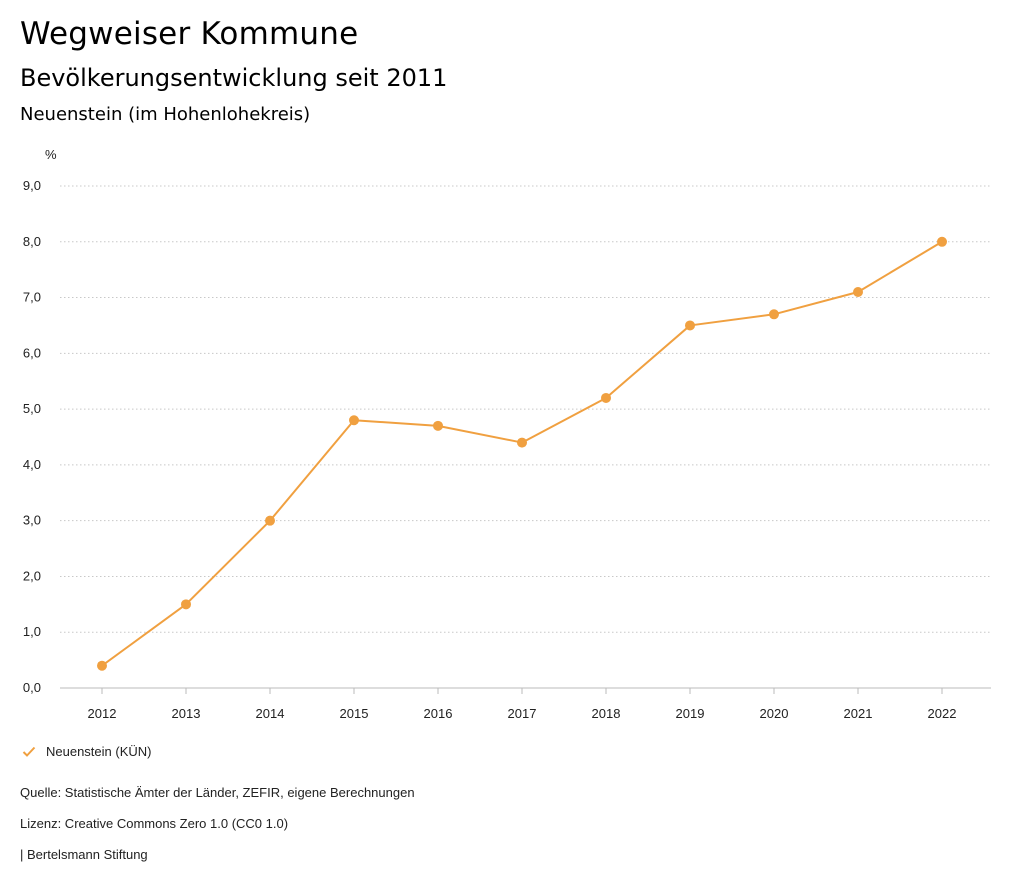 Image resolution: width=1024 pixels, height=888 pixels. What do you see at coordinates (32, 408) in the screenshot?
I see `y-tick-label: 5,0` at bounding box center [32, 408].